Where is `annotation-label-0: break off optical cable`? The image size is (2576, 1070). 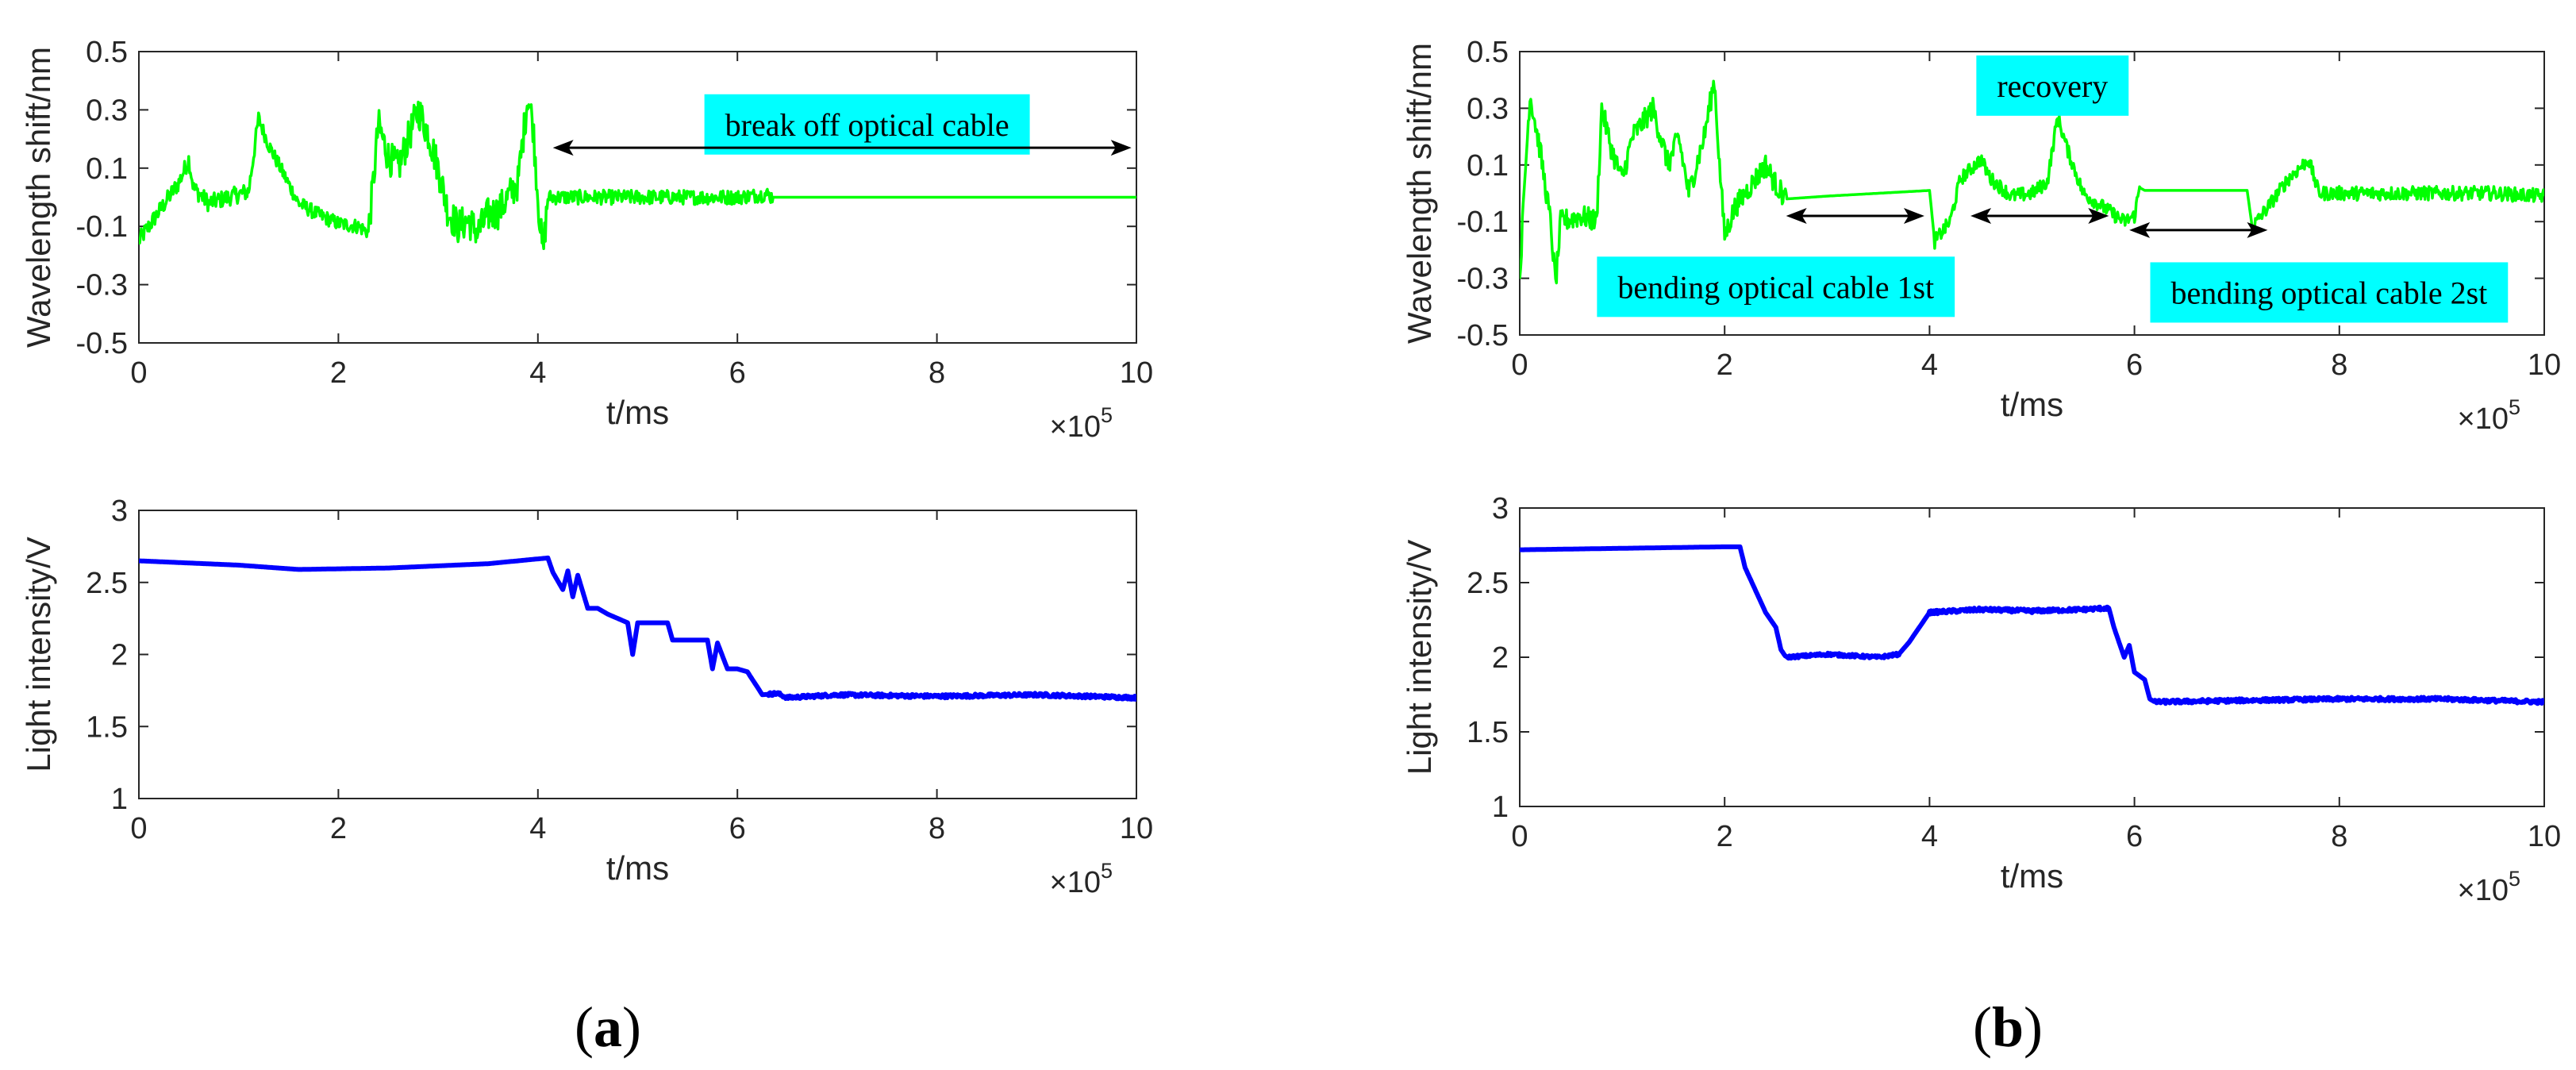 annotation-label-0: break off optical cable is located at coordinates (867, 125).